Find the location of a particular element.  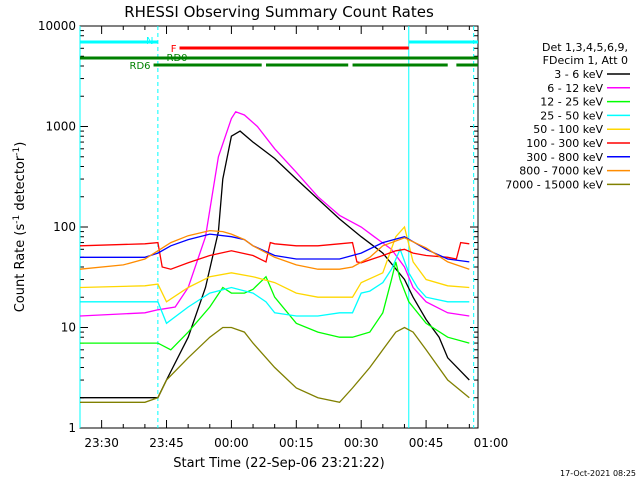

y-axis-label: Count Rate (s-1 detector-1) is located at coordinates (20, 227).